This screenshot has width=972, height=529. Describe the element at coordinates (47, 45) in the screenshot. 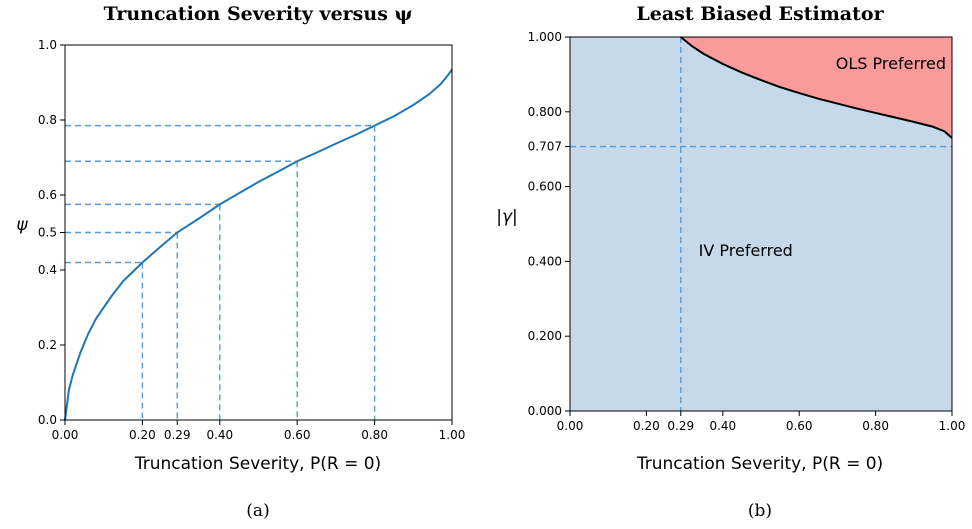

I see `chart-a-y-tick-label: 1.0` at that location.